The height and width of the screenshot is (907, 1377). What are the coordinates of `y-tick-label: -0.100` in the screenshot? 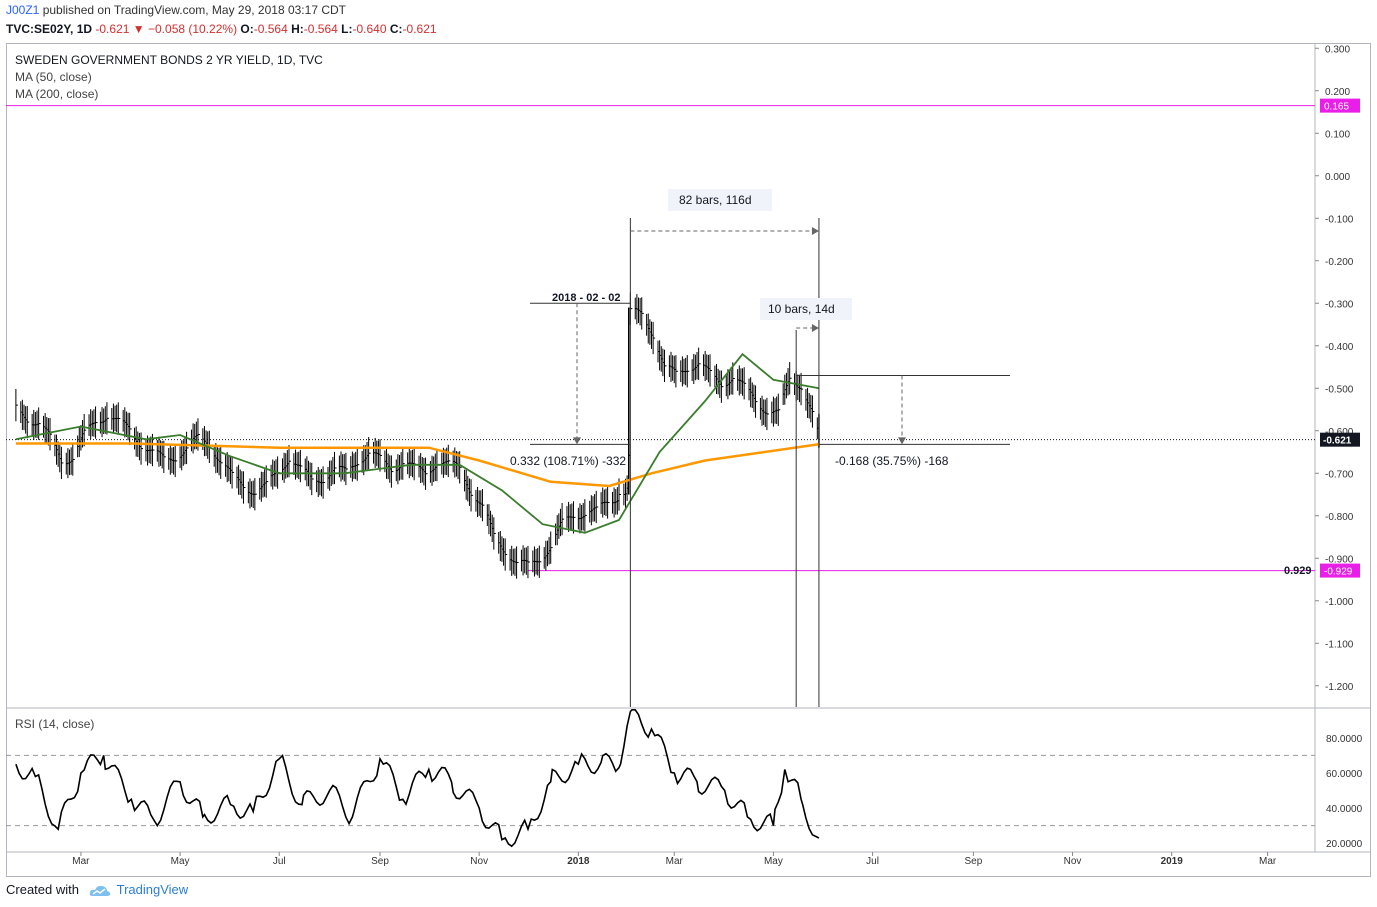 It's located at (1339, 219).